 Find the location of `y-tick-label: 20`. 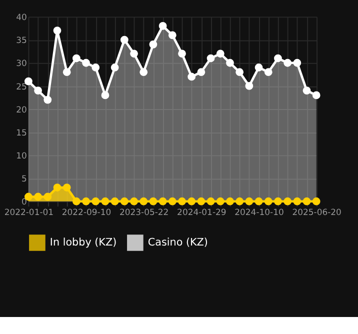

y-tick-label: 20 is located at coordinates (21, 109).